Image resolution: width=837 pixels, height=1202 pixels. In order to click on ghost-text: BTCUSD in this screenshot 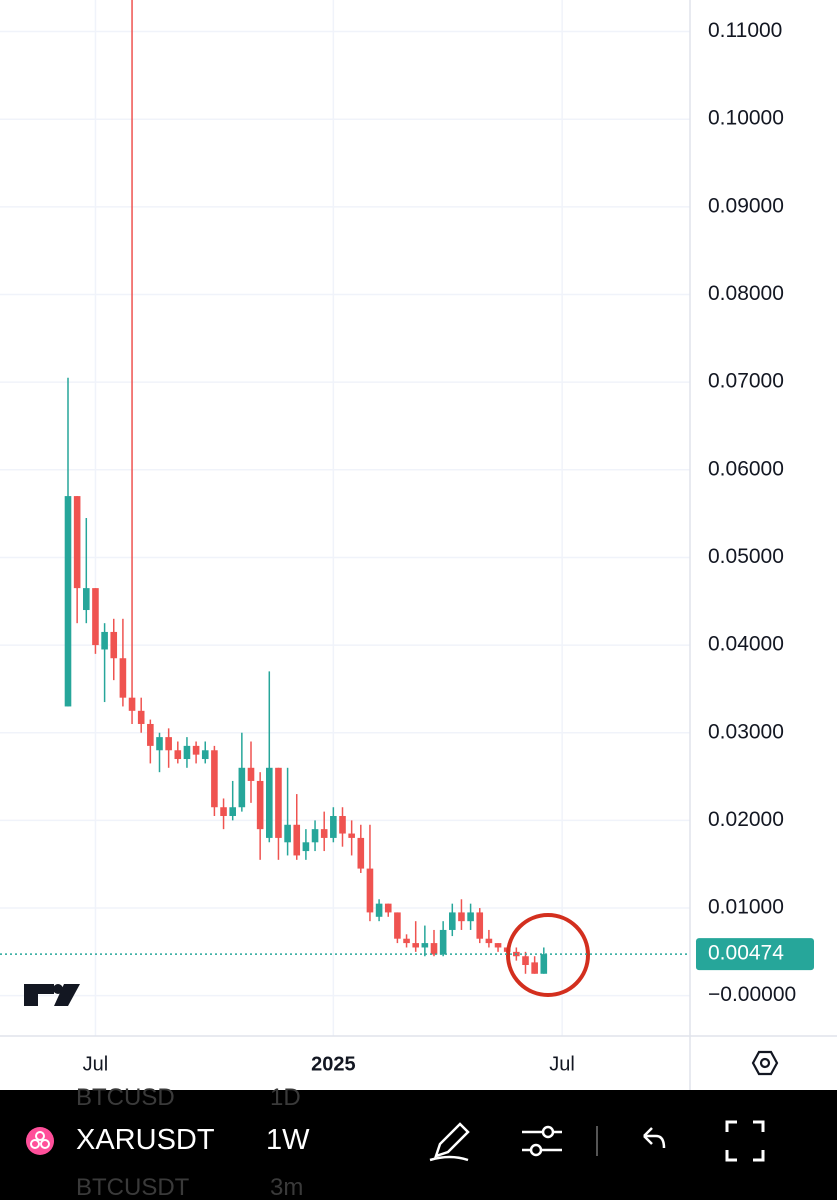, I will do `click(125, 1097)`.